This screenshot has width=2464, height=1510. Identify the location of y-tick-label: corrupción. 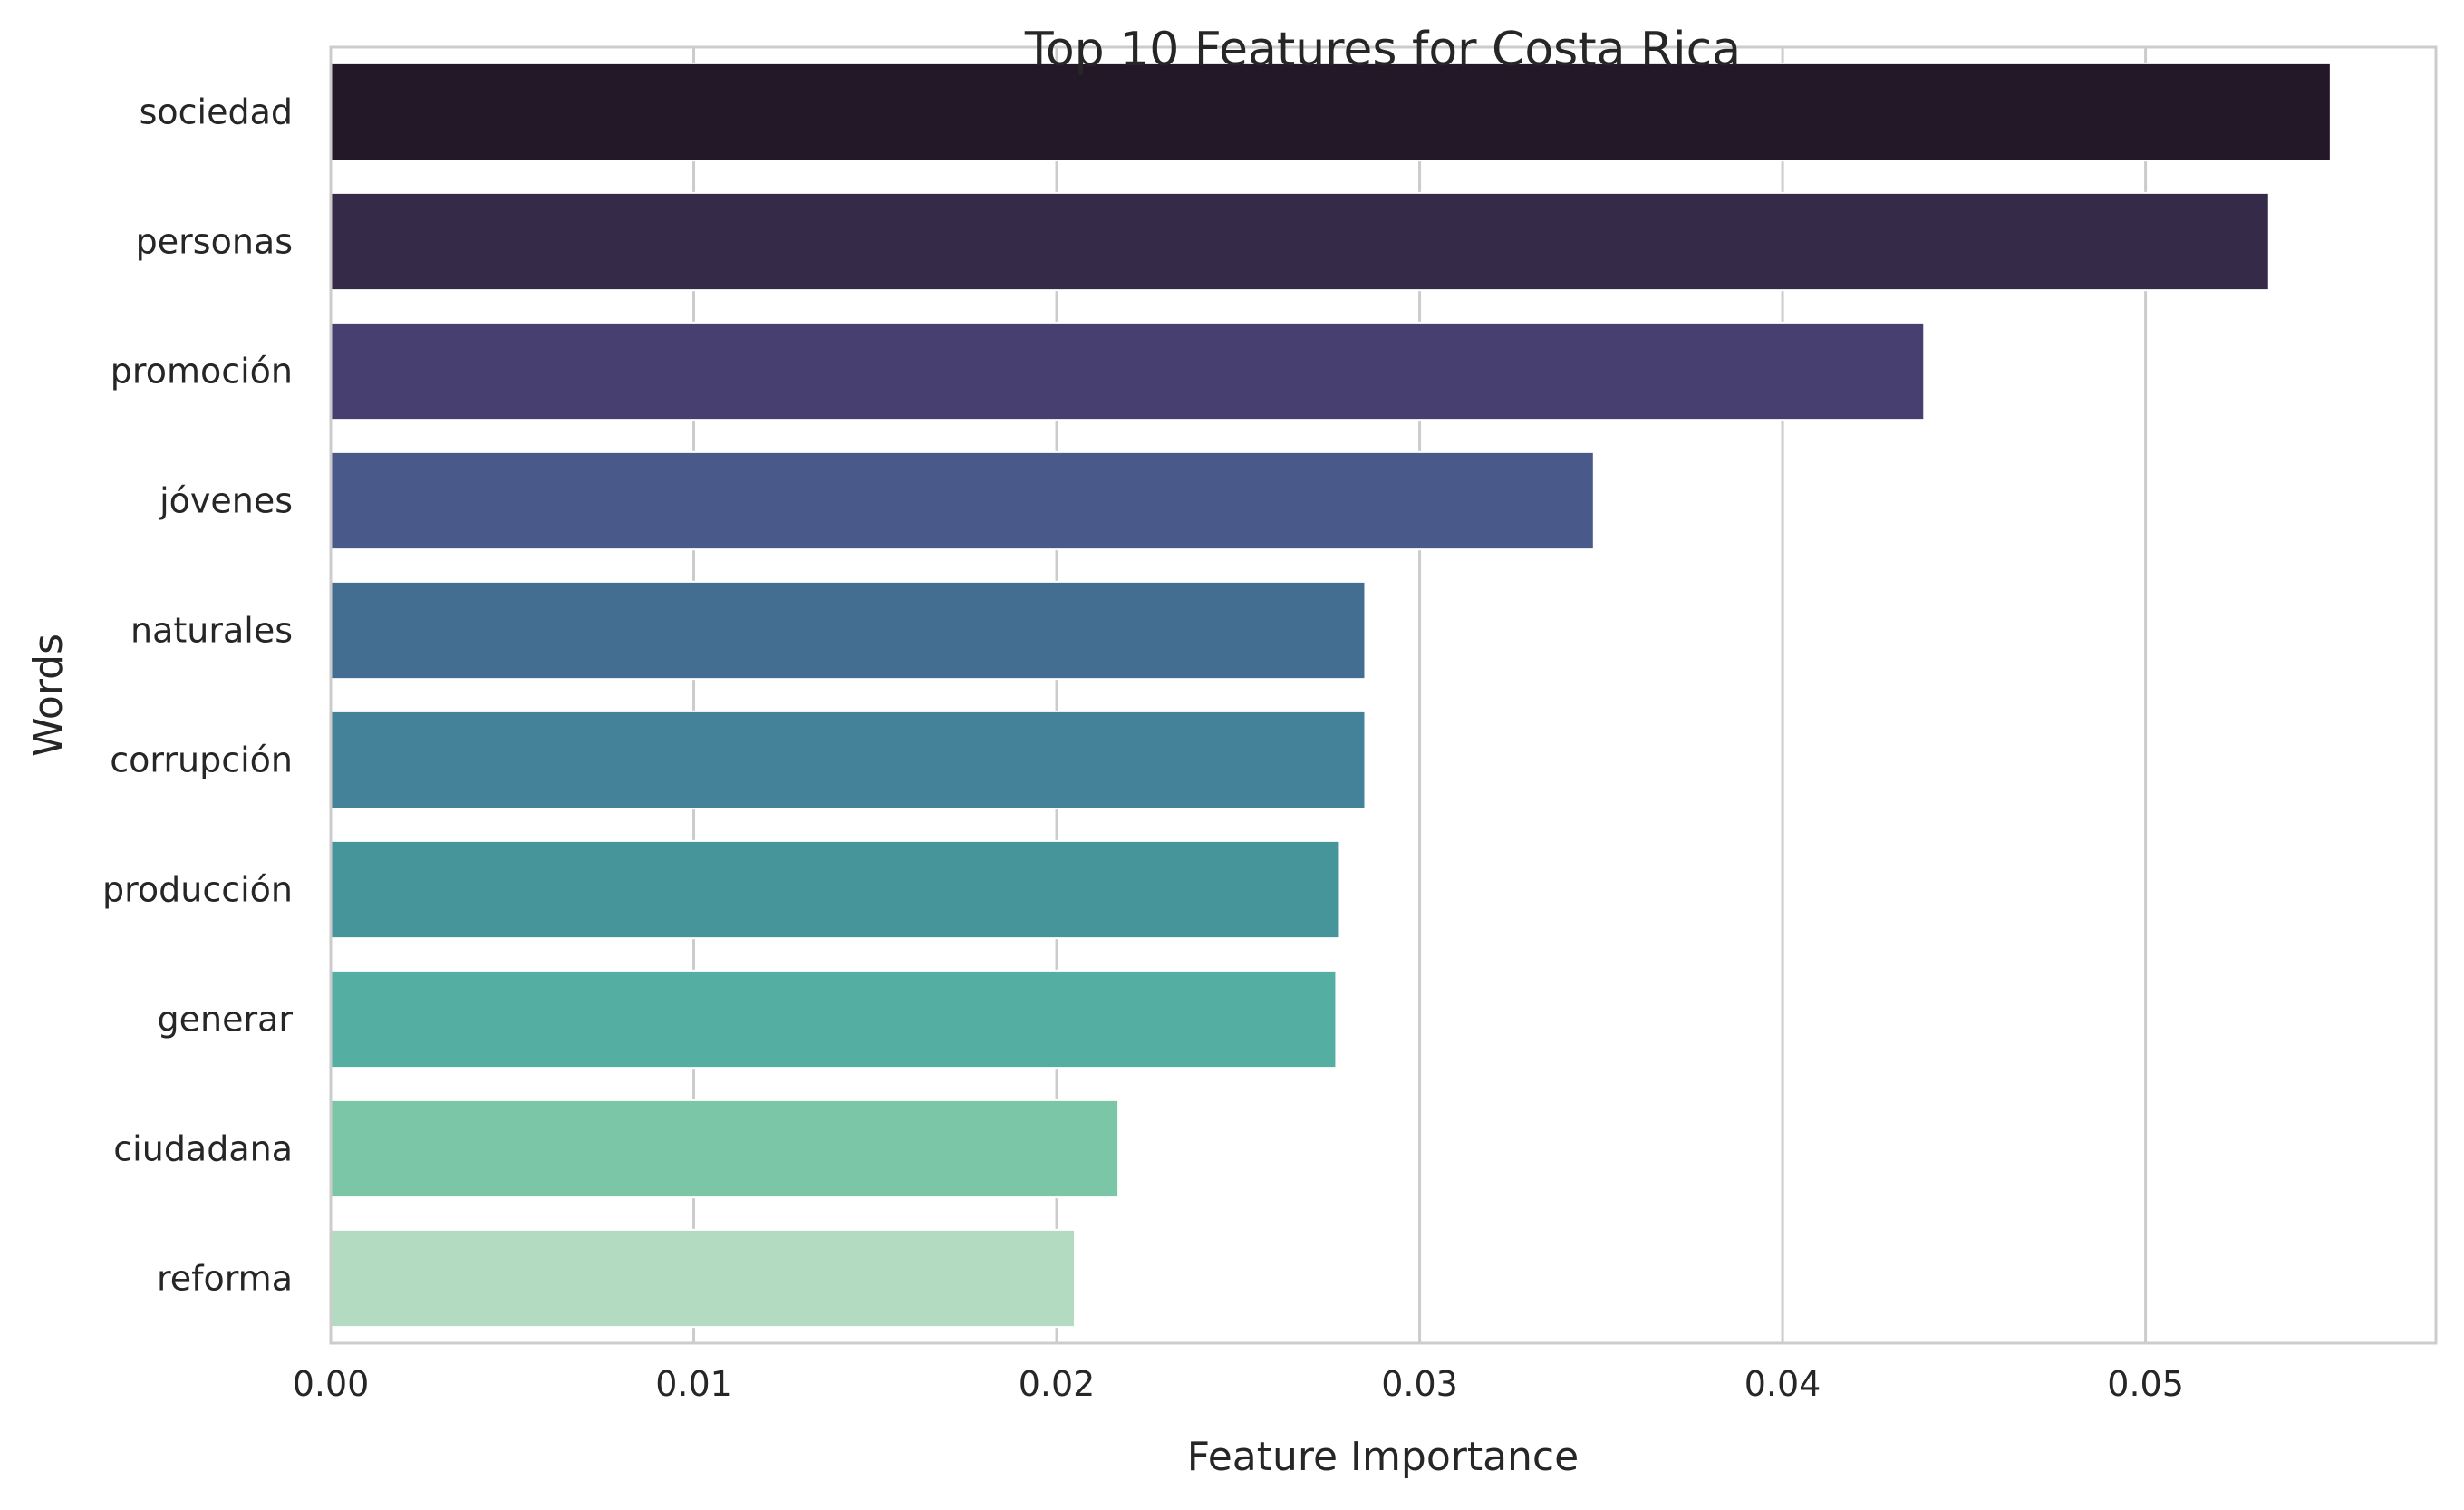
(201, 760).